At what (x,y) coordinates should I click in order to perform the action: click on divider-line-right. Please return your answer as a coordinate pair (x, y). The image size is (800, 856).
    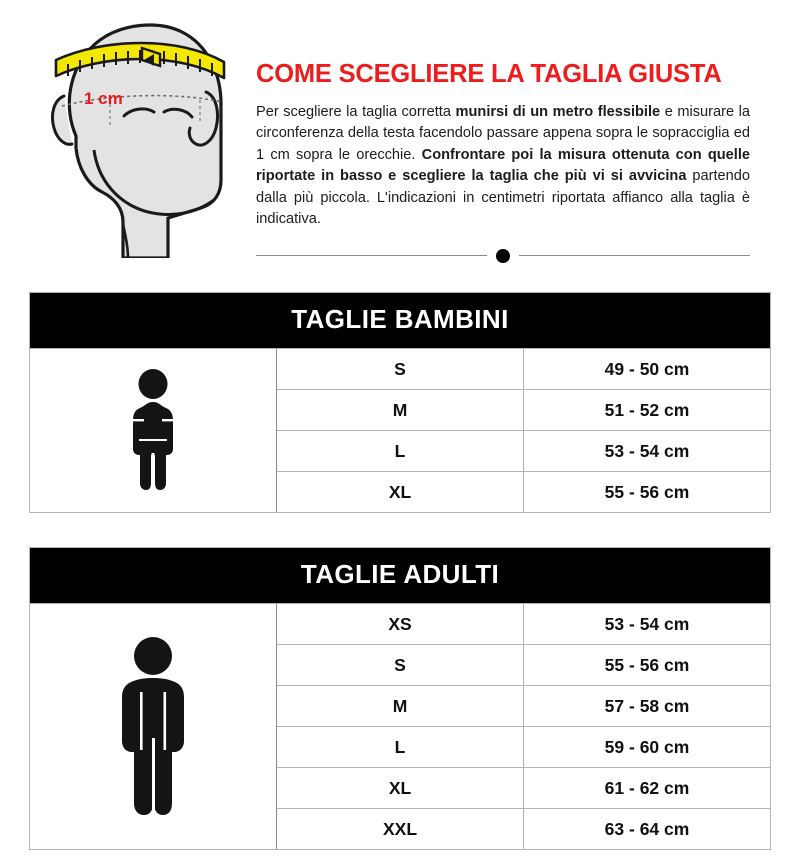
    Looking at the image, I should click on (634, 256).